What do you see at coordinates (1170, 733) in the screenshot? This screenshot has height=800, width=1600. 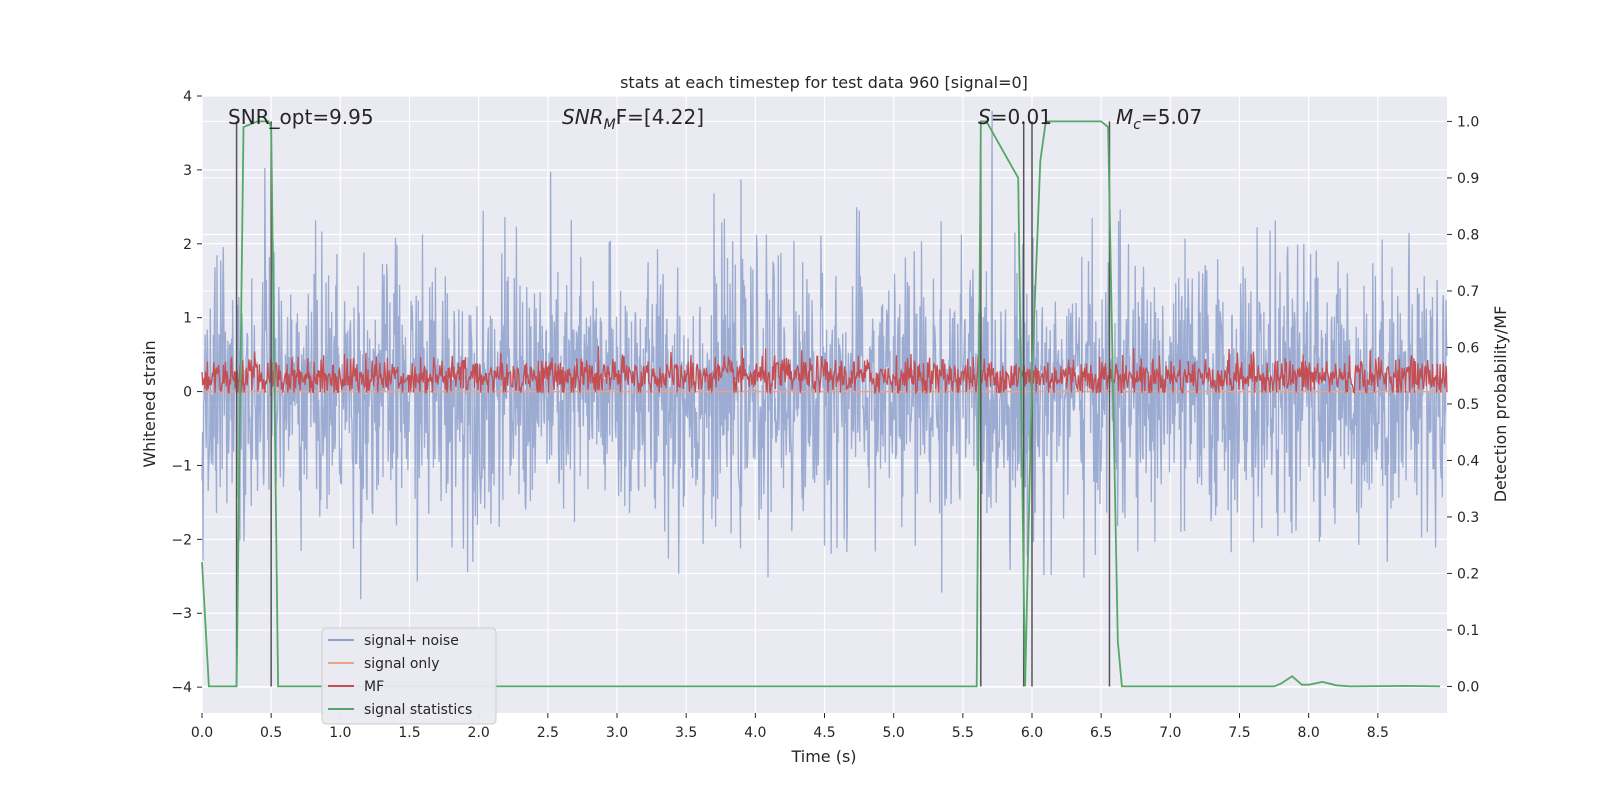 I see `x-tick-label: 7.0` at bounding box center [1170, 733].